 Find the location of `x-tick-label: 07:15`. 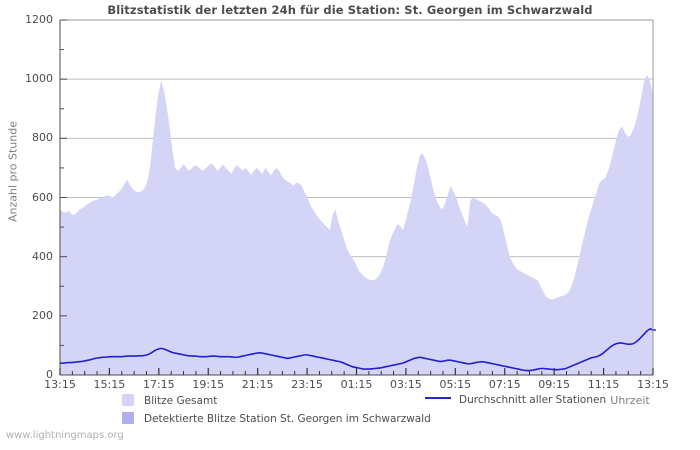

x-tick-label: 07:15 is located at coordinates (504, 384).